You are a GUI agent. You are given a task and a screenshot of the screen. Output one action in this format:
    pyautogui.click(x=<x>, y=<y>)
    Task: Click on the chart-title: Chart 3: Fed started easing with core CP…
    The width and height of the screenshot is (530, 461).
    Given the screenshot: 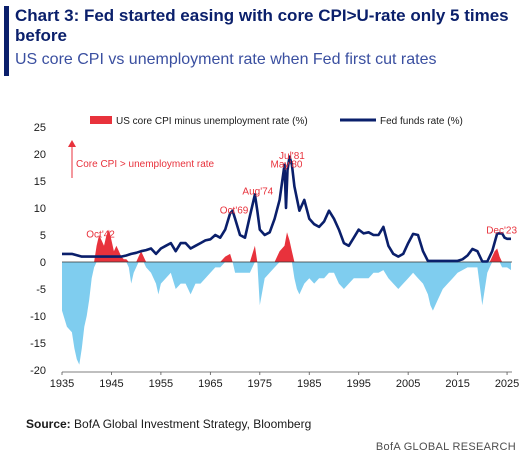 What is the action you would take?
    pyautogui.click(x=262, y=25)
    